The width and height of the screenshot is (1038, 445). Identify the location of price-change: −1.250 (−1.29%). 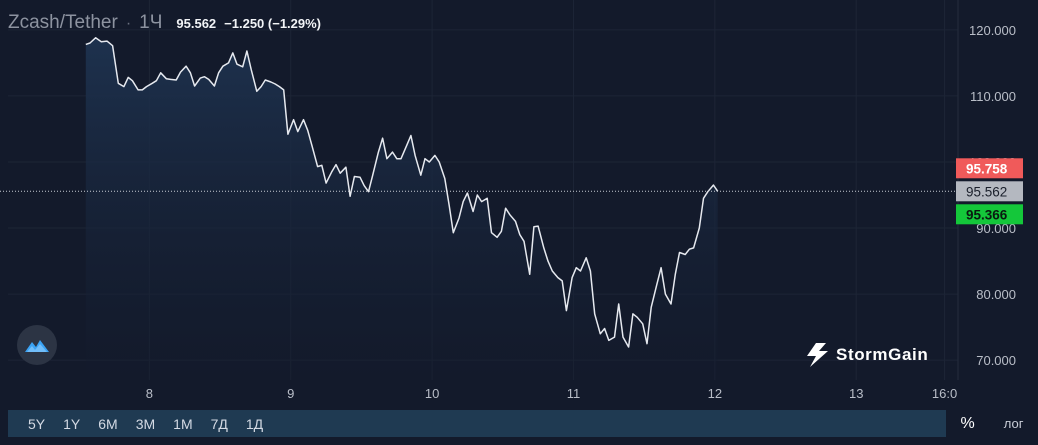
(273, 23).